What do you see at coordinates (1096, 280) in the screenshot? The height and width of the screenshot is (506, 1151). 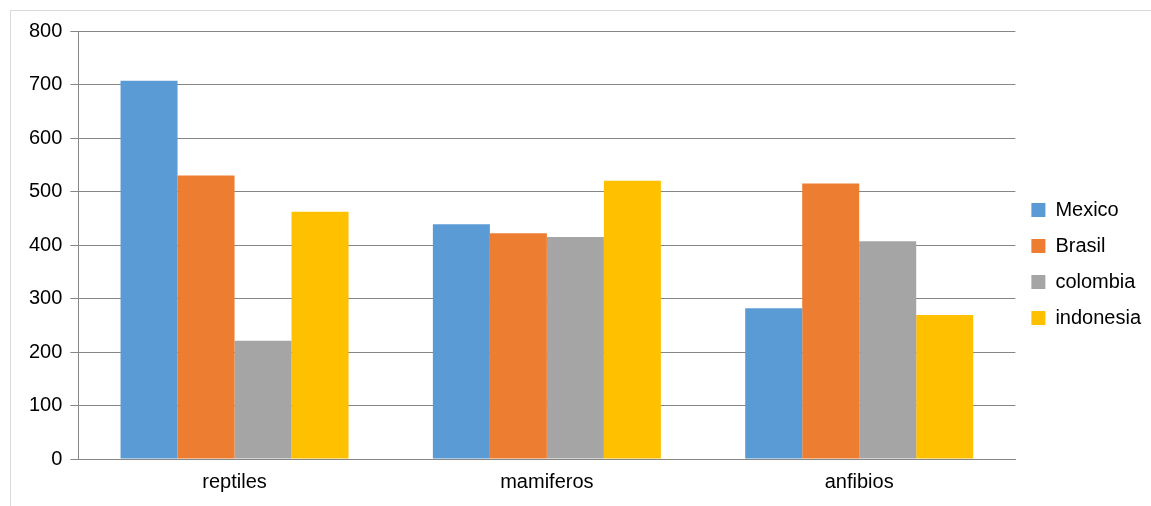 I see `legend-label: colombia` at bounding box center [1096, 280].